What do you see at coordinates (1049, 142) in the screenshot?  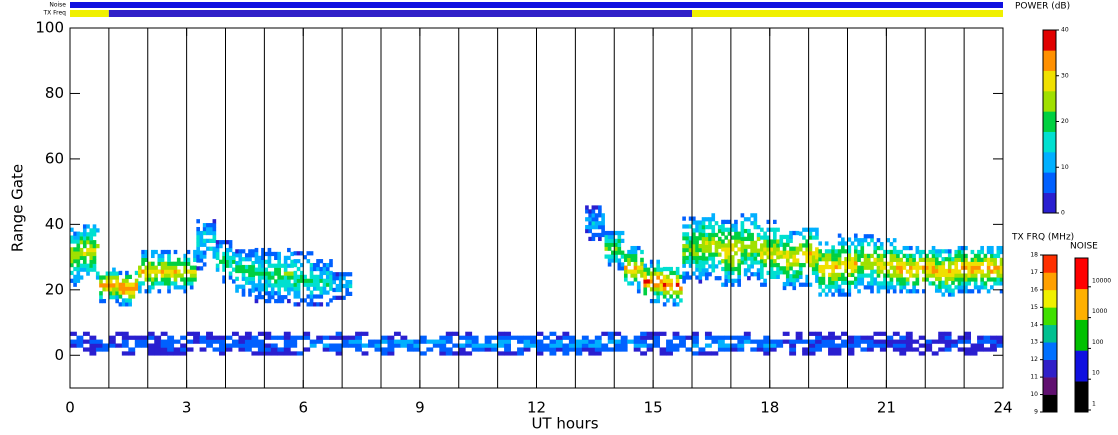 I see `power-color-block` at bounding box center [1049, 142].